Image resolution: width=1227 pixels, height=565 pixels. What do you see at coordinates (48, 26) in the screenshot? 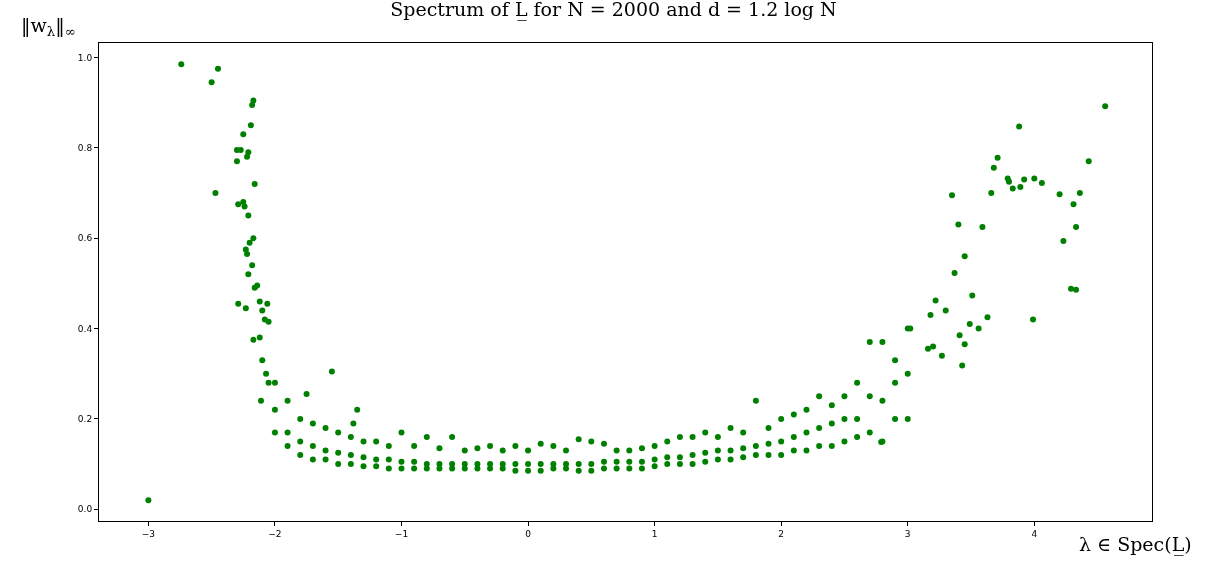
I see `y-axis-title: ‖w$_{λ}$‖$_{∞}$` at bounding box center [48, 26].